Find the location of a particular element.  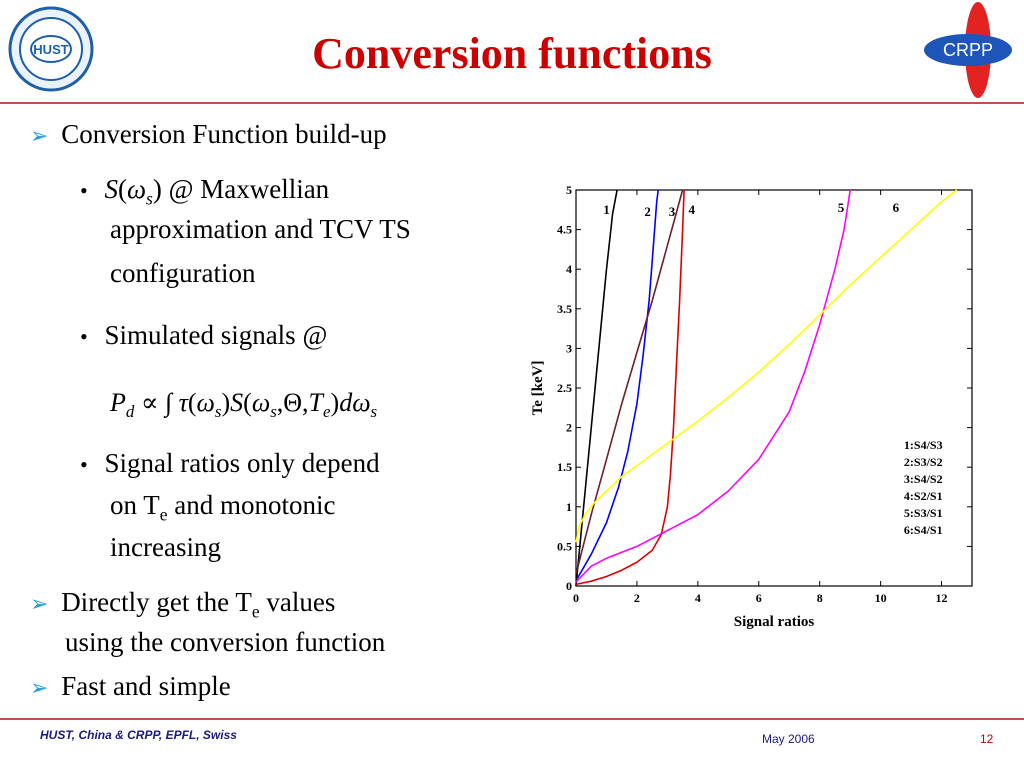

y-tick-label: 2 is located at coordinates (569, 428).